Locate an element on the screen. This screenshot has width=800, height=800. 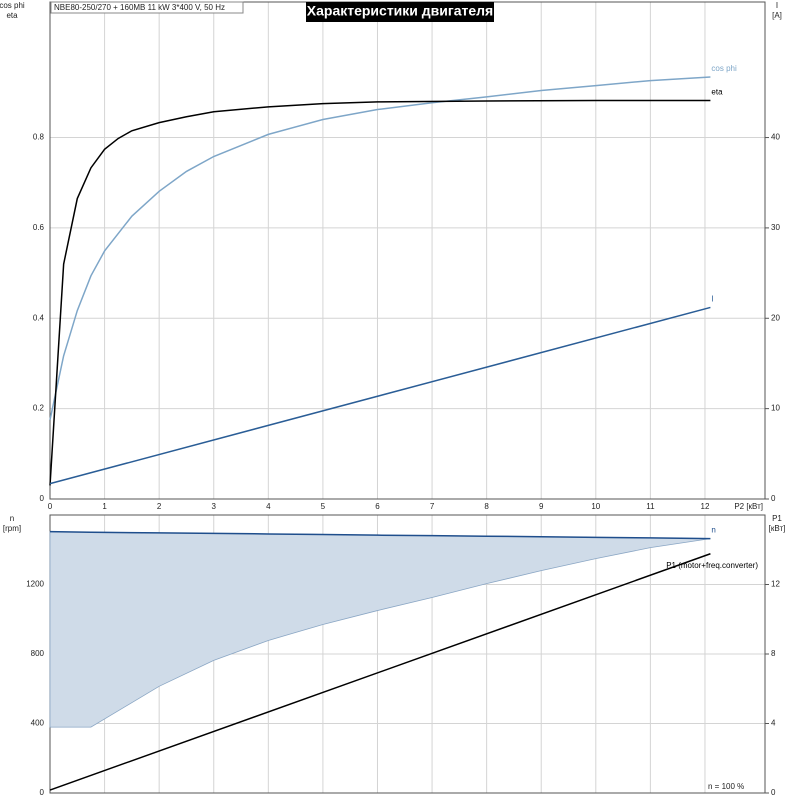
y-tick-label: 0.2 is located at coordinates (39, 408).